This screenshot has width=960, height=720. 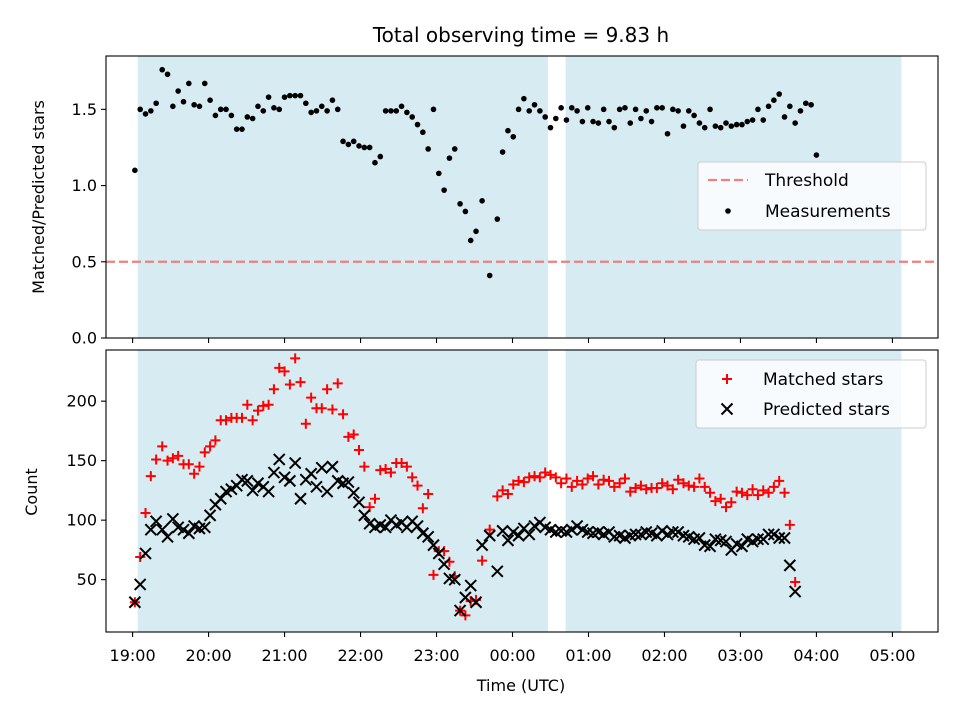 I want to click on chart-title: Total observing time = 9.83 h, so click(x=520, y=35).